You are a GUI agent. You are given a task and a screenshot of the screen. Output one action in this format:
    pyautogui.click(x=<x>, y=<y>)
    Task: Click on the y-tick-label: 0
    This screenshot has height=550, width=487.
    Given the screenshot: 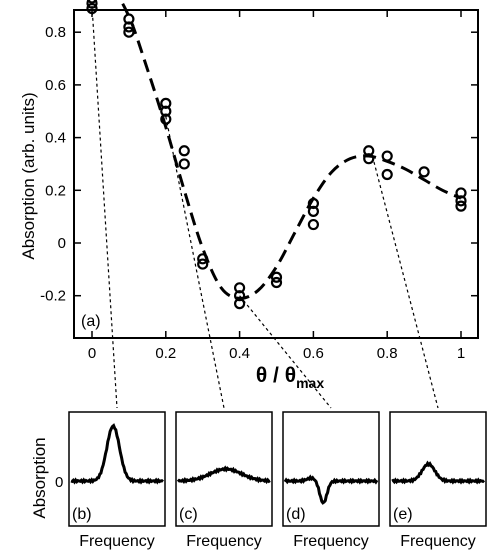 What is the action you would take?
    pyautogui.click(x=62, y=243)
    